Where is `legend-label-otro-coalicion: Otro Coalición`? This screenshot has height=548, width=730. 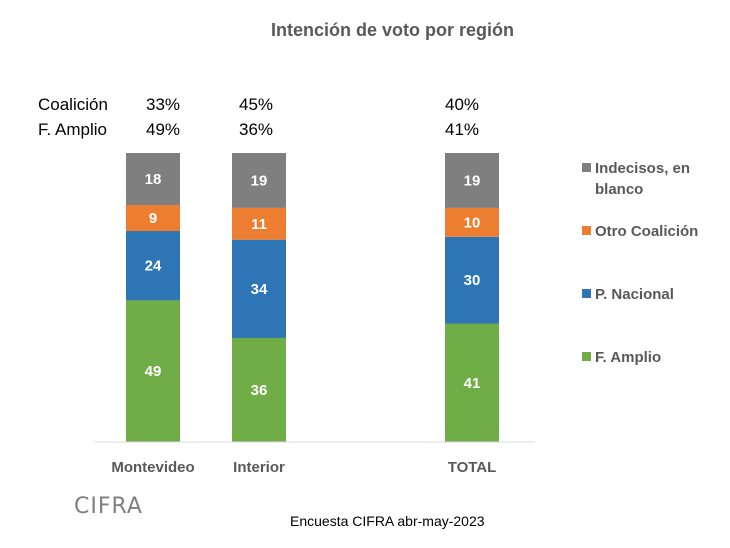
legend-label-otro-coalicion: Otro Coalición is located at coordinates (647, 231).